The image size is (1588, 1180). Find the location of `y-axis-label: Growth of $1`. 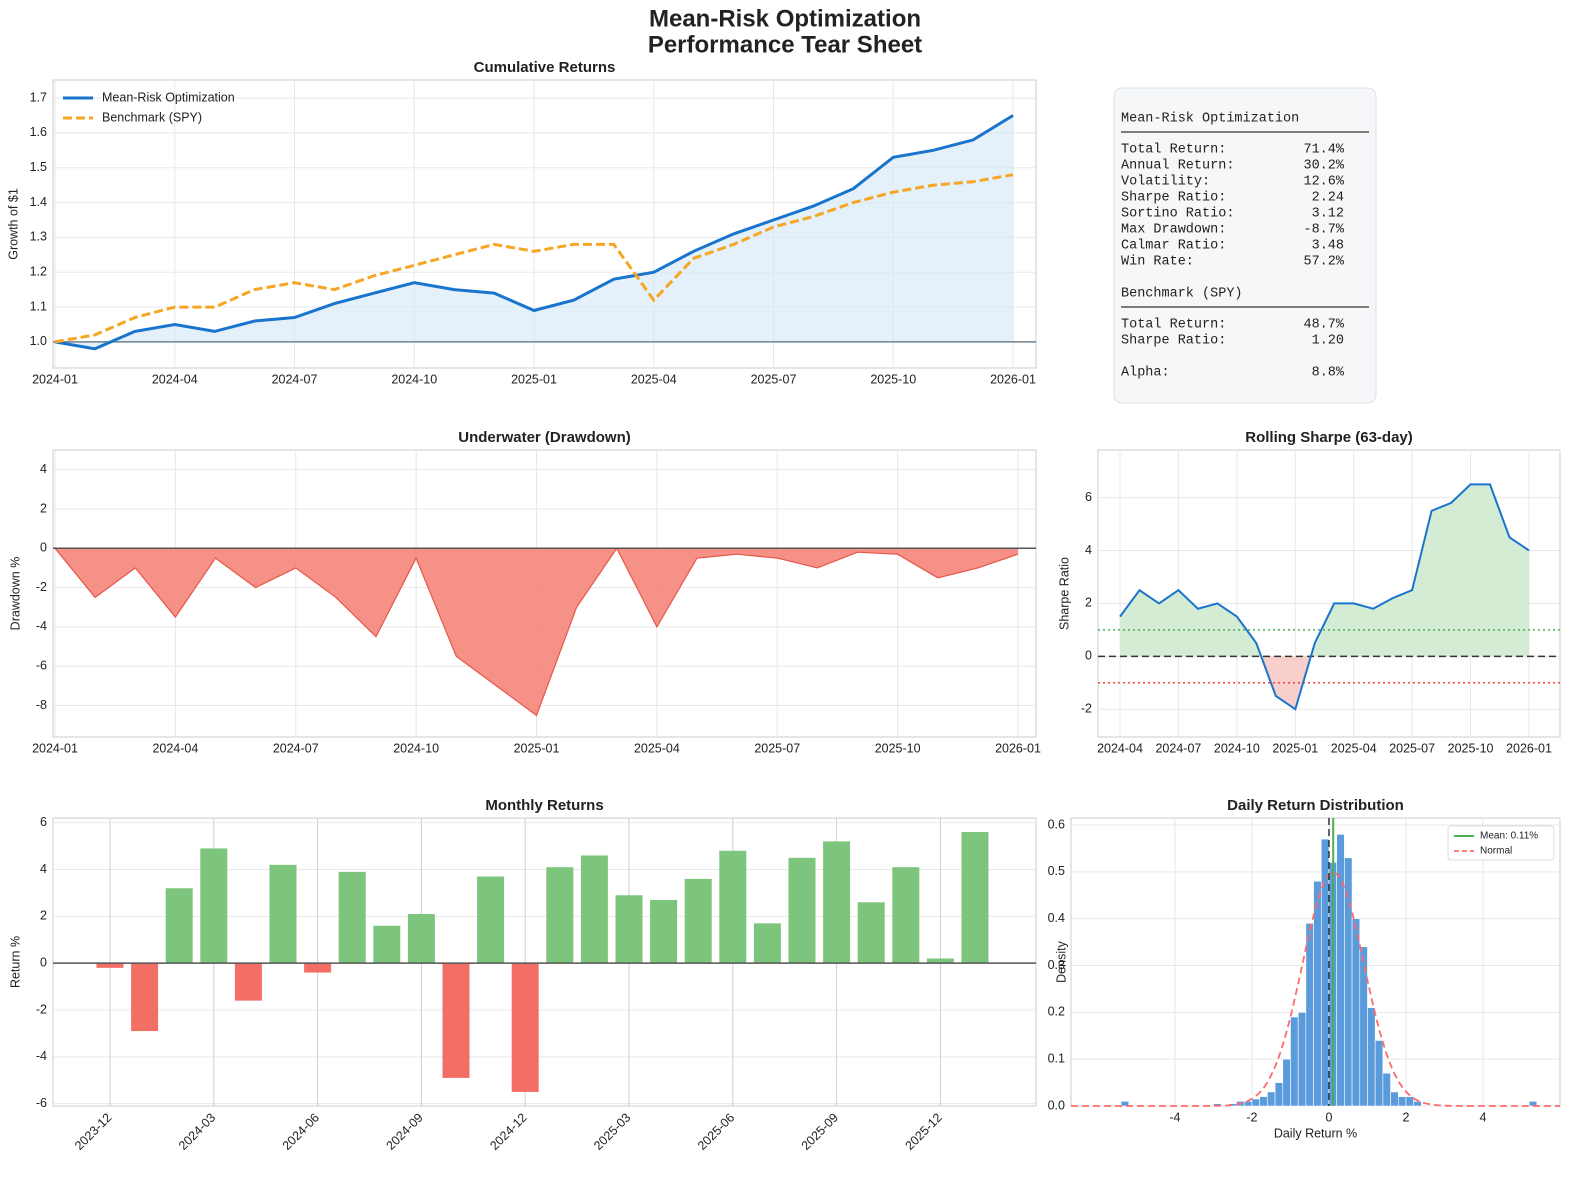

y-axis-label: Growth of $1 is located at coordinates (13, 224).